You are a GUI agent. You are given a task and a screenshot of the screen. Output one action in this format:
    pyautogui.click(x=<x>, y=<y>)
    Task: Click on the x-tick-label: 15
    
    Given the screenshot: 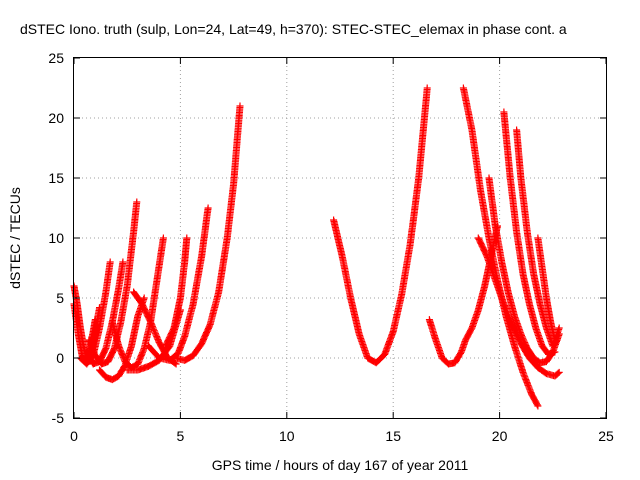 What is the action you would take?
    pyautogui.click(x=393, y=436)
    